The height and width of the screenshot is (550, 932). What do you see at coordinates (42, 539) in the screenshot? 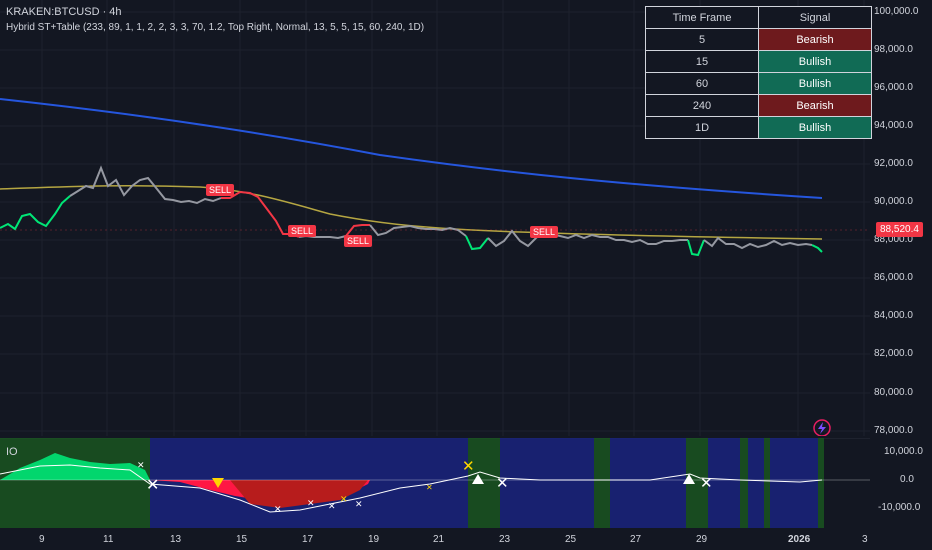
I see `time-axis-label: 9` at bounding box center [42, 539].